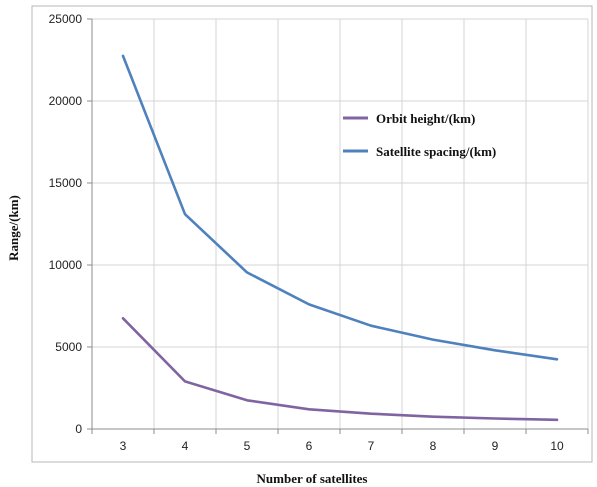 Image resolution: width=597 pixels, height=487 pixels. Describe the element at coordinates (309, 446) in the screenshot. I see `x-tick-label: 6` at that location.